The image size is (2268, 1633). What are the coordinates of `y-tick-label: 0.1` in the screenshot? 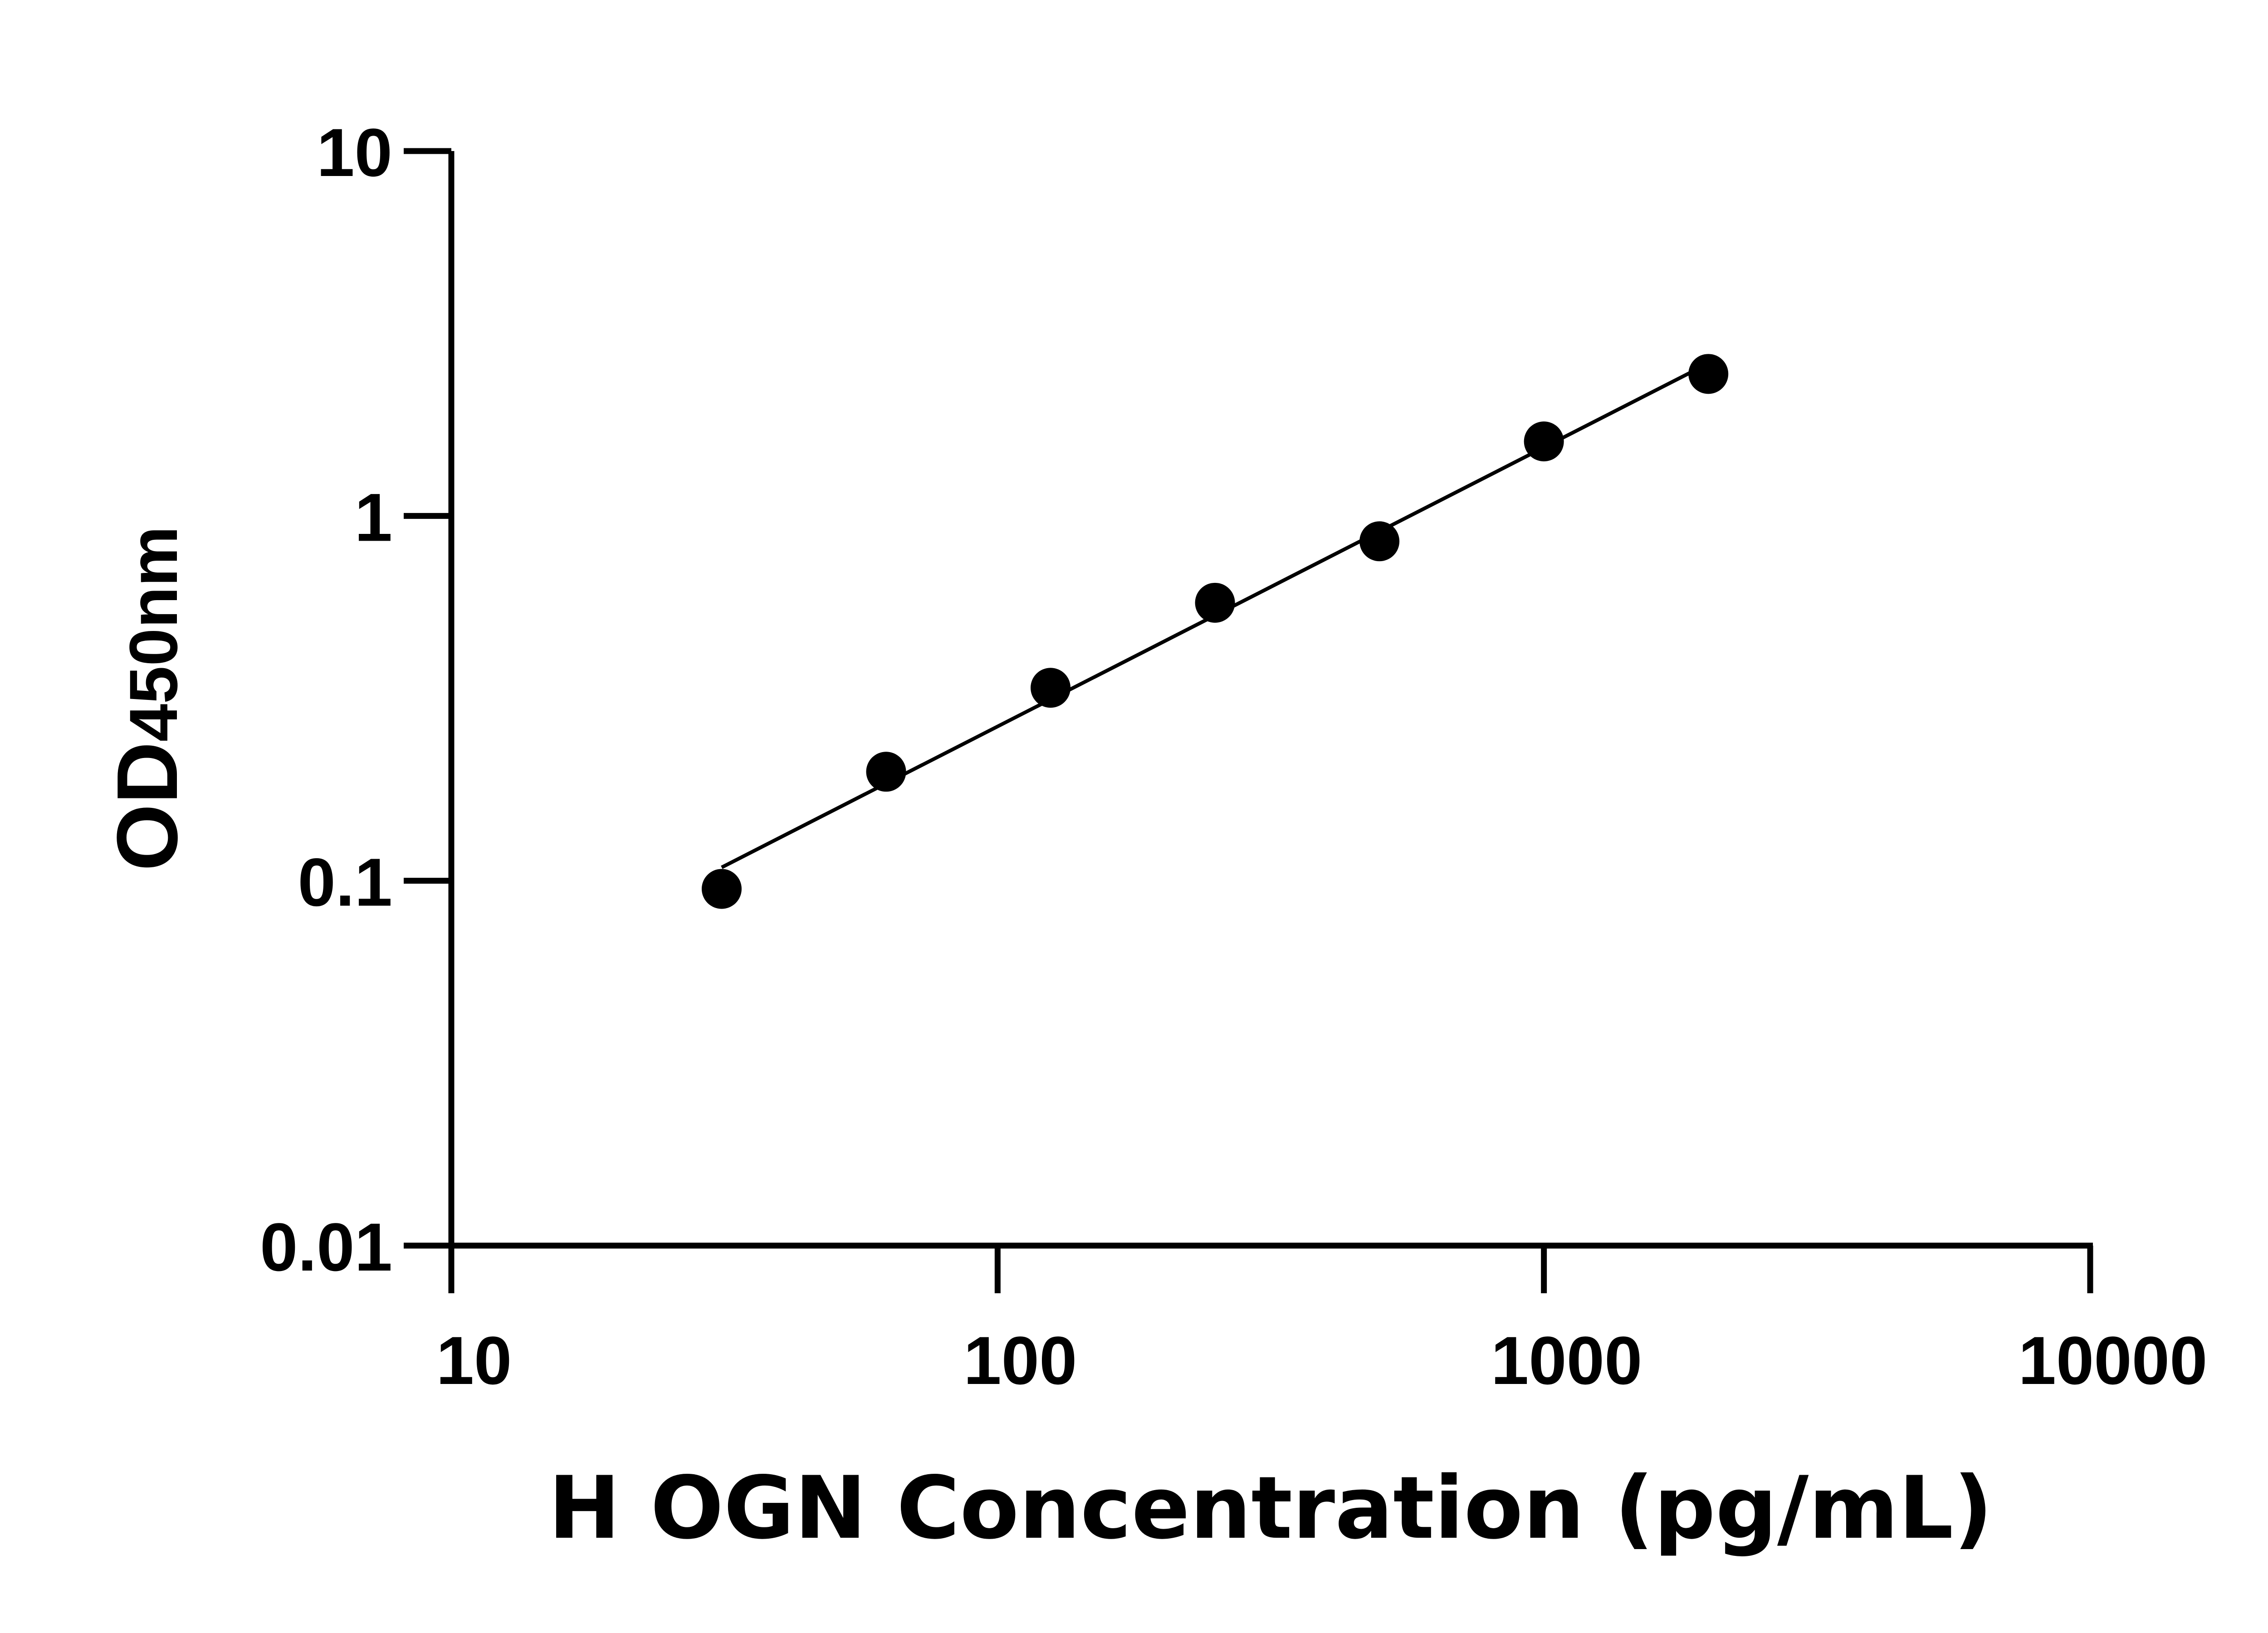 It's located at (345, 882).